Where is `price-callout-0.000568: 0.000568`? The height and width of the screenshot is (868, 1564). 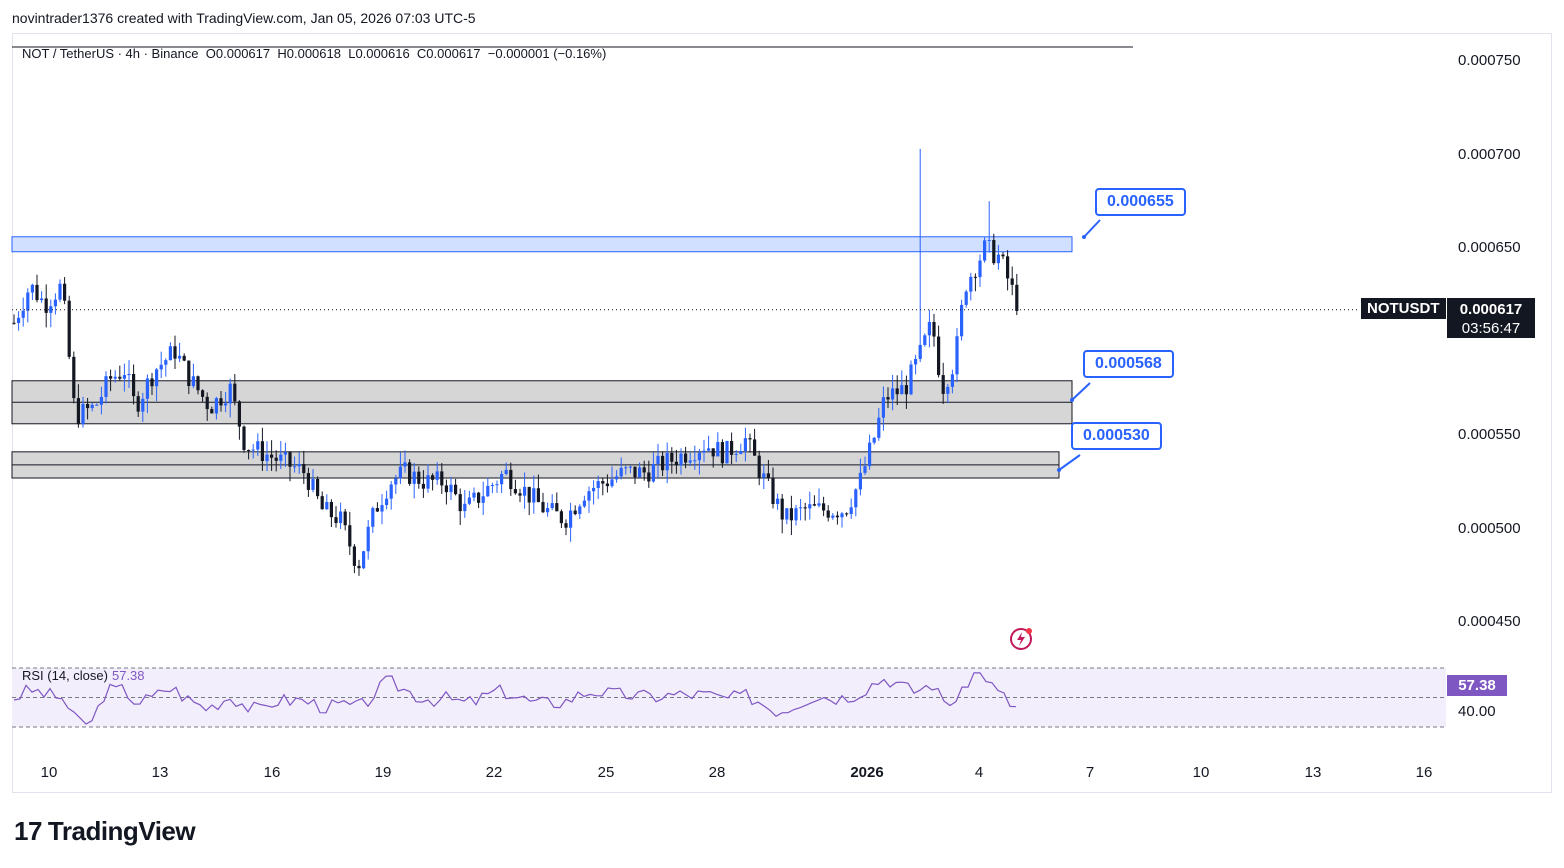 price-callout-0.000568: 0.000568 is located at coordinates (1128, 364).